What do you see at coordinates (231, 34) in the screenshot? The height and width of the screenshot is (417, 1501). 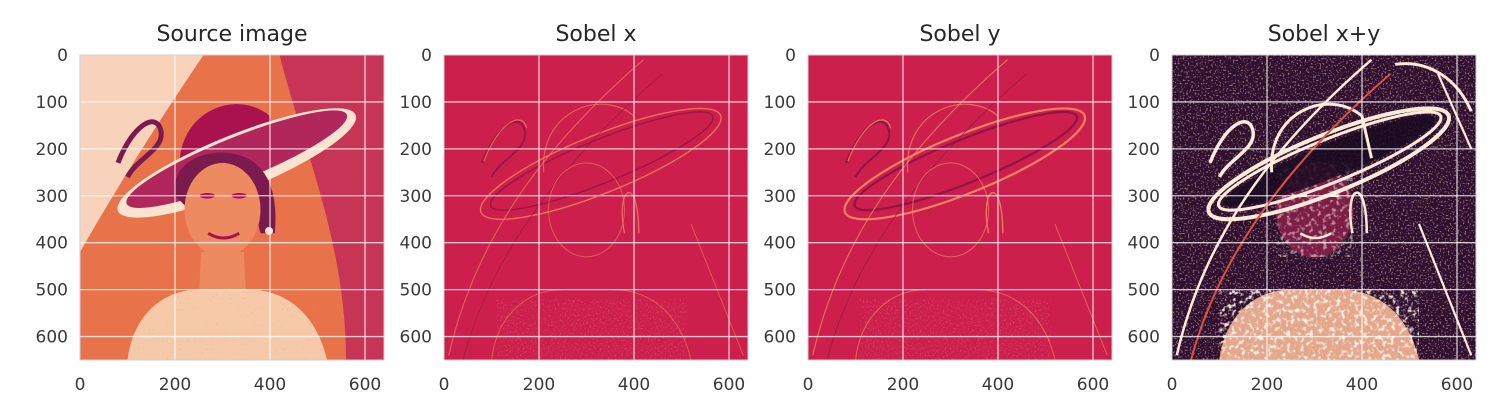 I see `panel-title: Source image` at bounding box center [231, 34].